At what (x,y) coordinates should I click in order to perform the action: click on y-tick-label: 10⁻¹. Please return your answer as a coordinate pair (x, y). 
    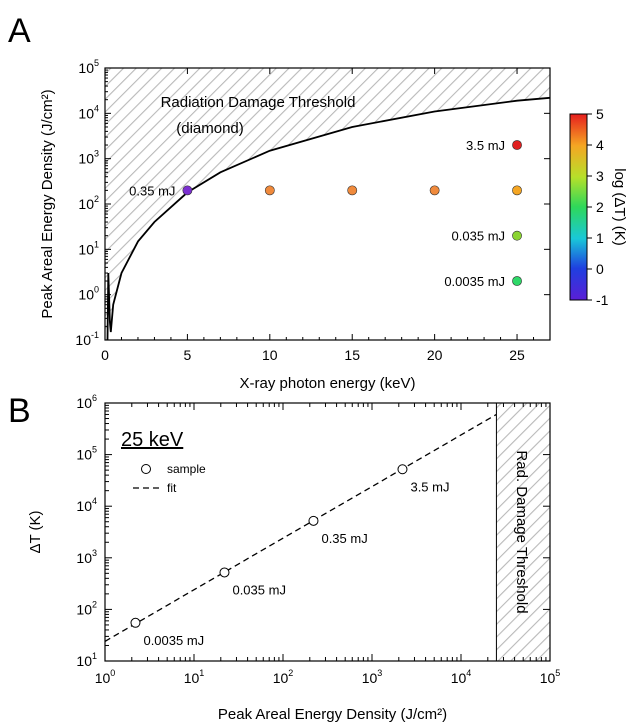
    Looking at the image, I should click on (87, 339).